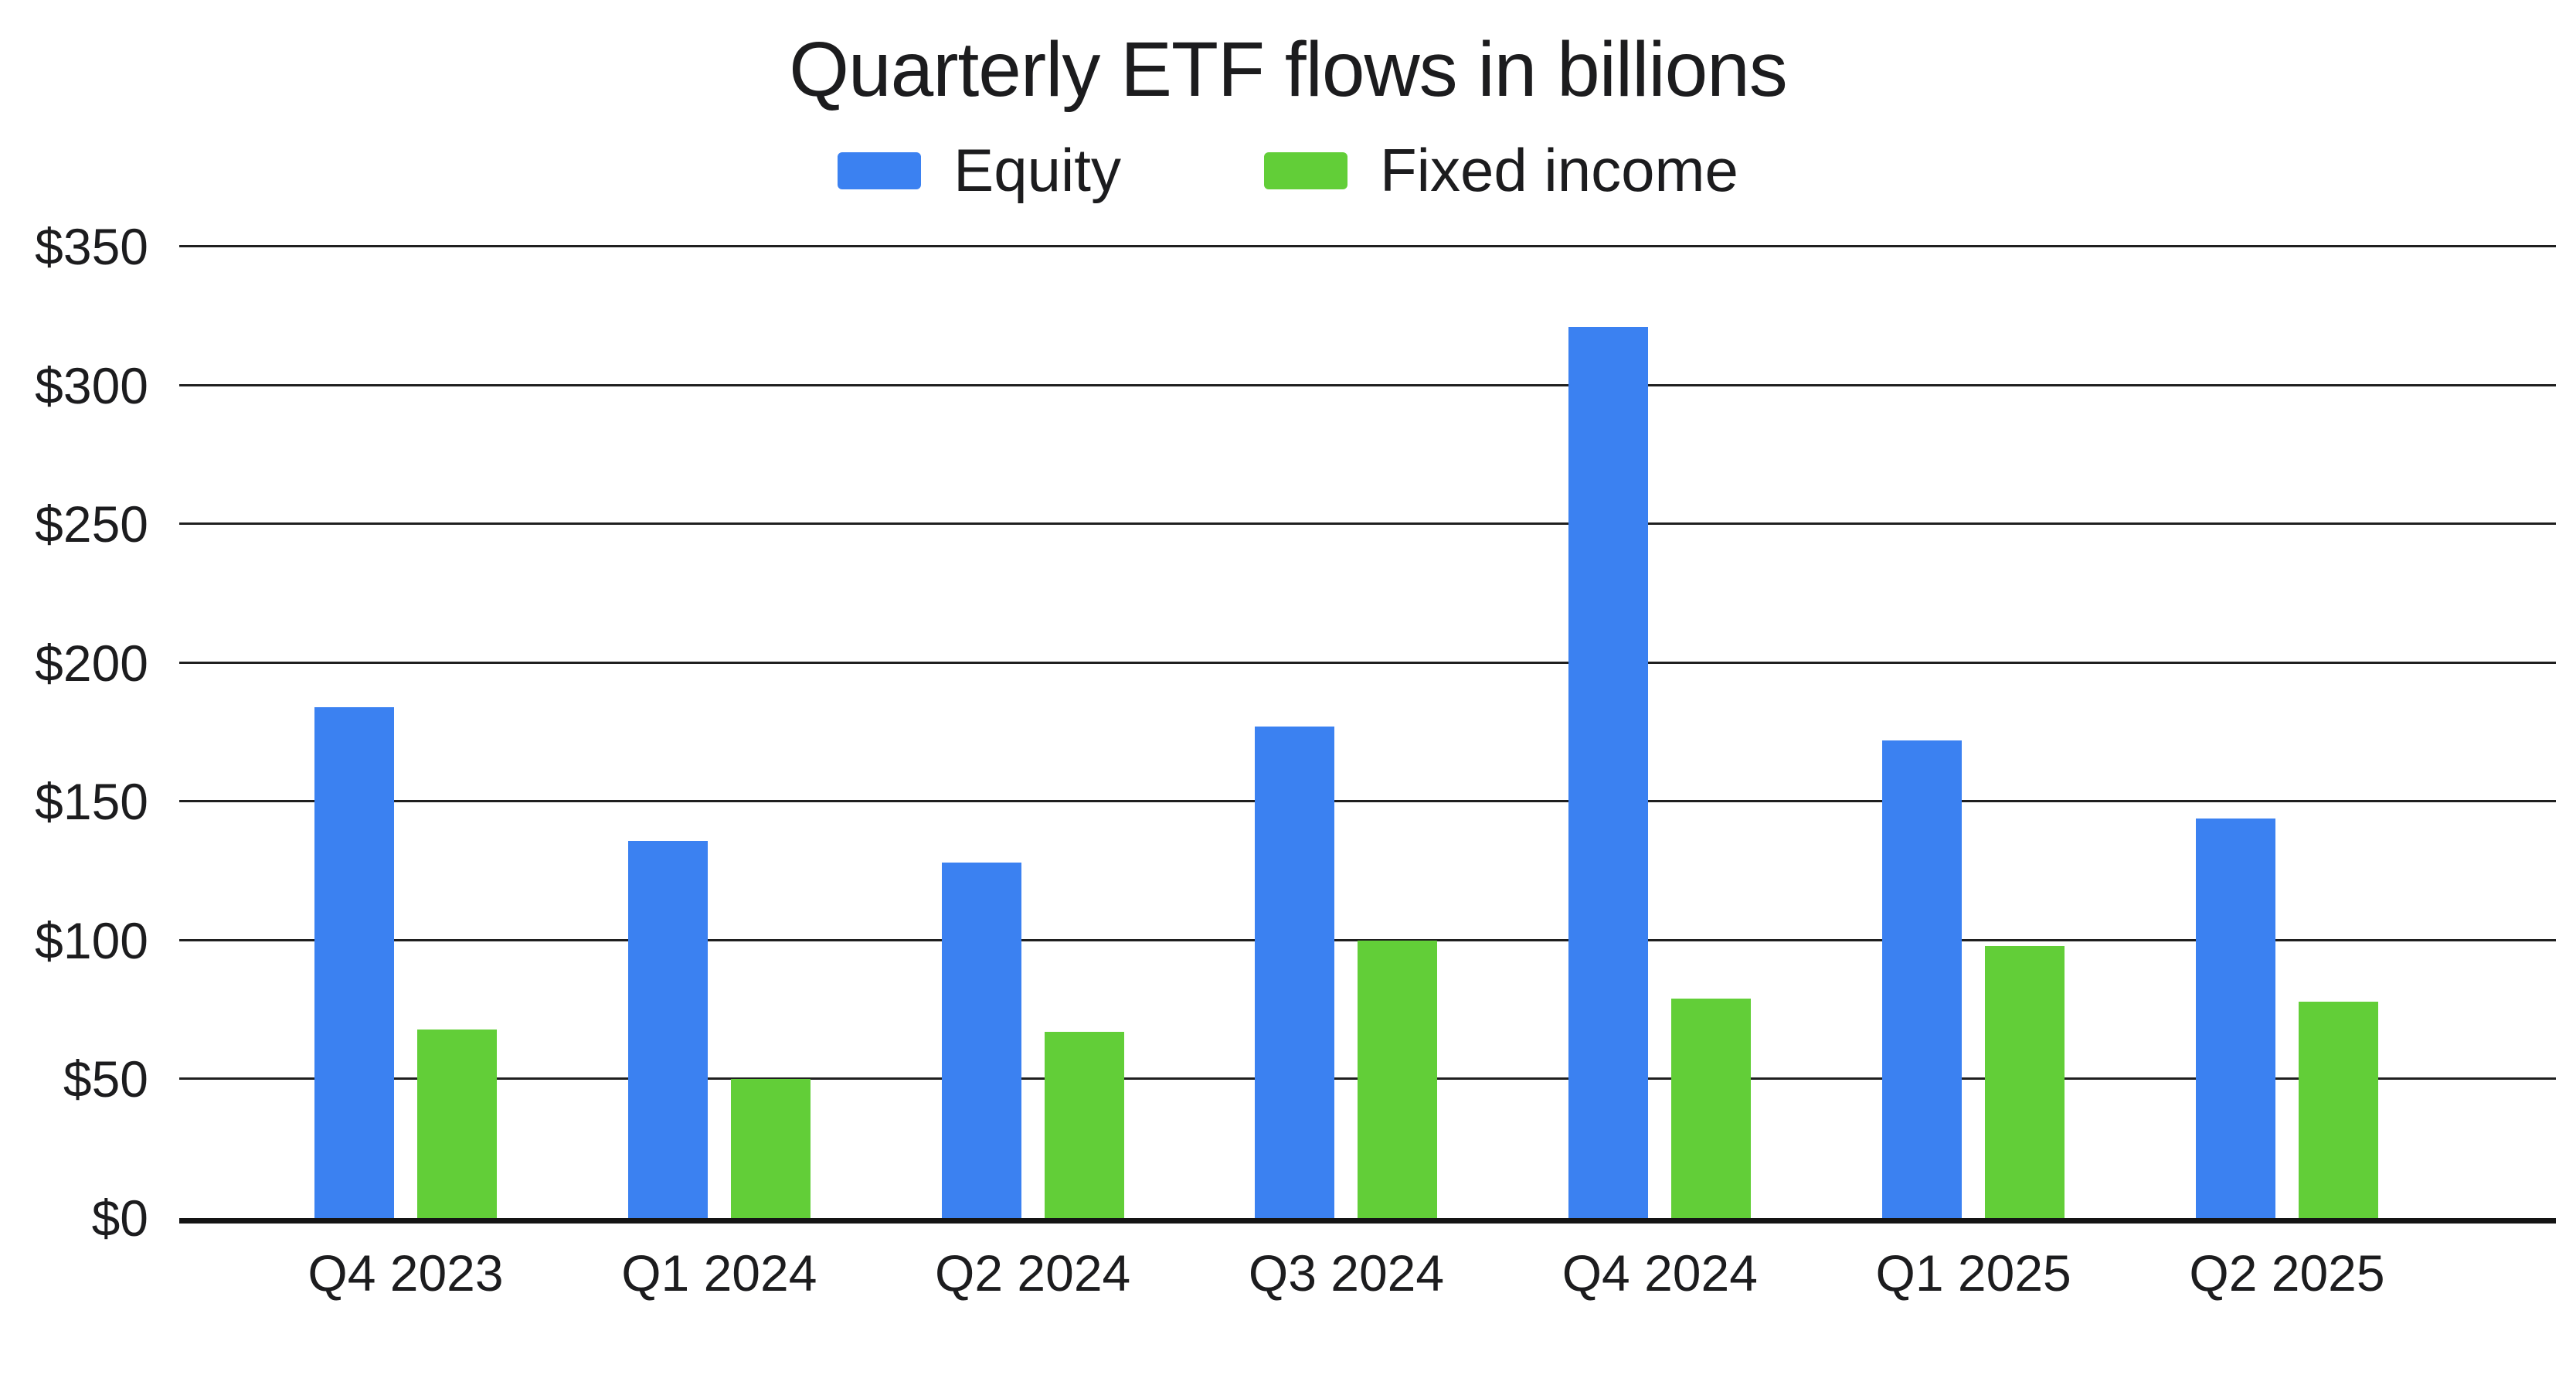 The width and height of the screenshot is (2576, 1375). I want to click on y-tick-label-200: $200, so click(91, 663).